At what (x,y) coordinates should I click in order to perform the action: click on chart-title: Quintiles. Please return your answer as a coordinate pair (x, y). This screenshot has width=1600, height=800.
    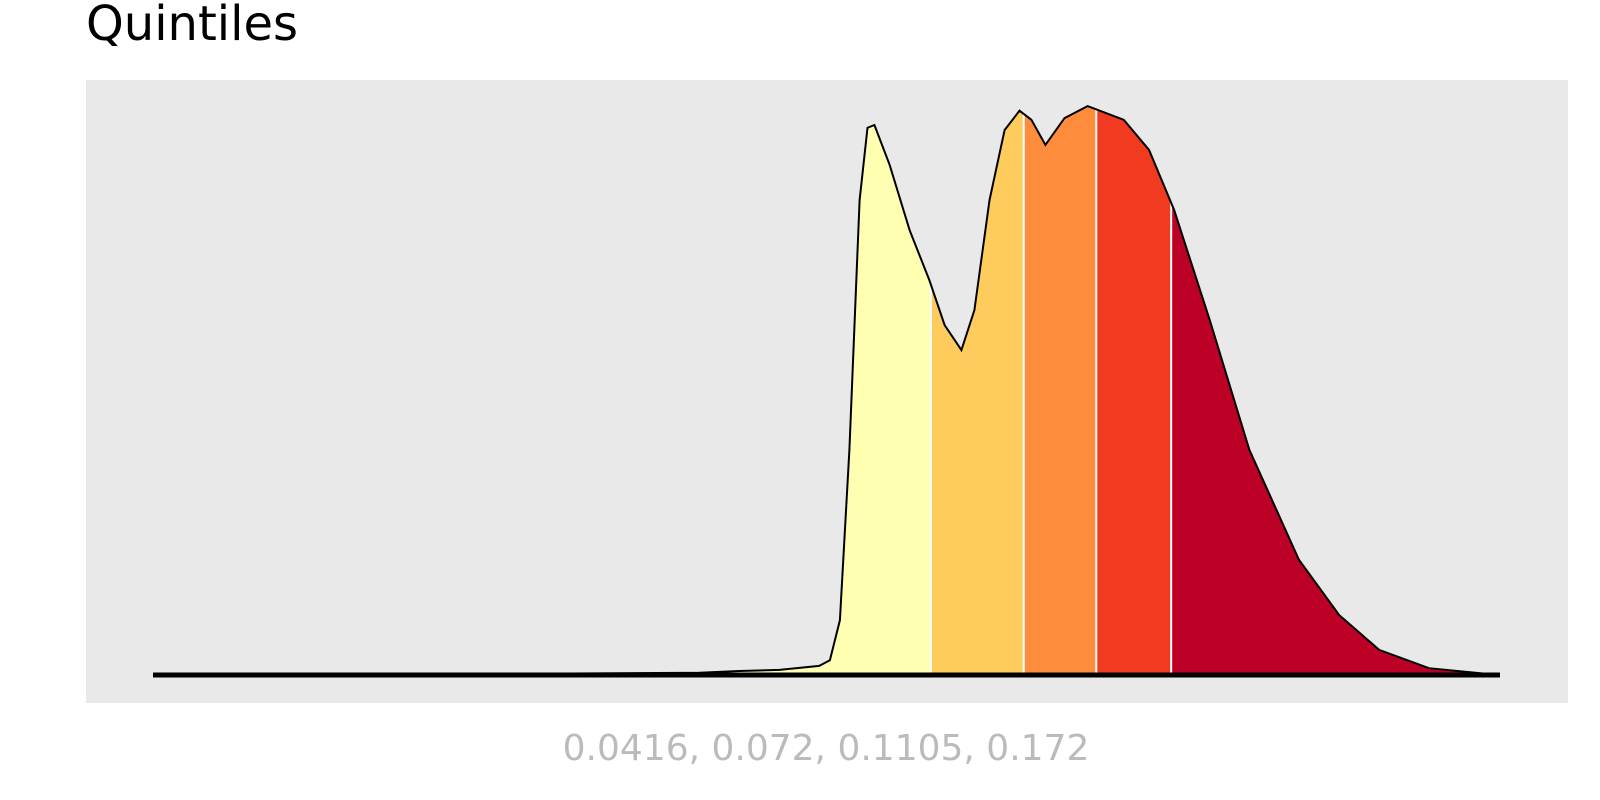
    Looking at the image, I should click on (192, 26).